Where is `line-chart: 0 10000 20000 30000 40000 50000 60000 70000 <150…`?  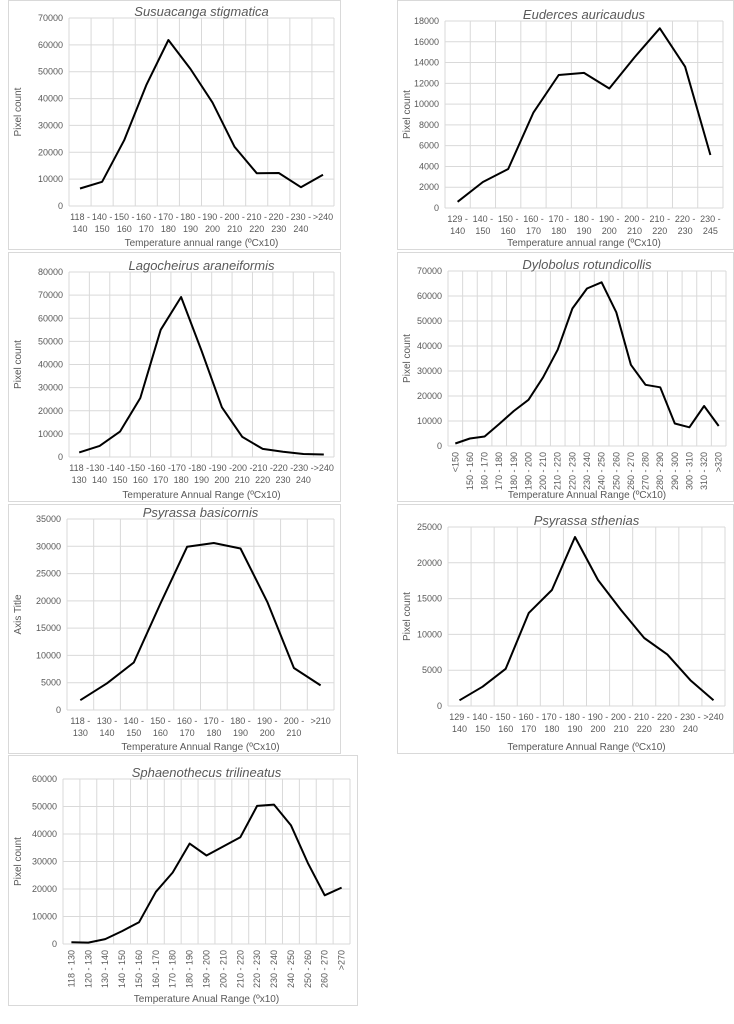 line-chart: 0 10000 20000 30000 40000 50000 60000 70000 <150… is located at coordinates (564, 379).